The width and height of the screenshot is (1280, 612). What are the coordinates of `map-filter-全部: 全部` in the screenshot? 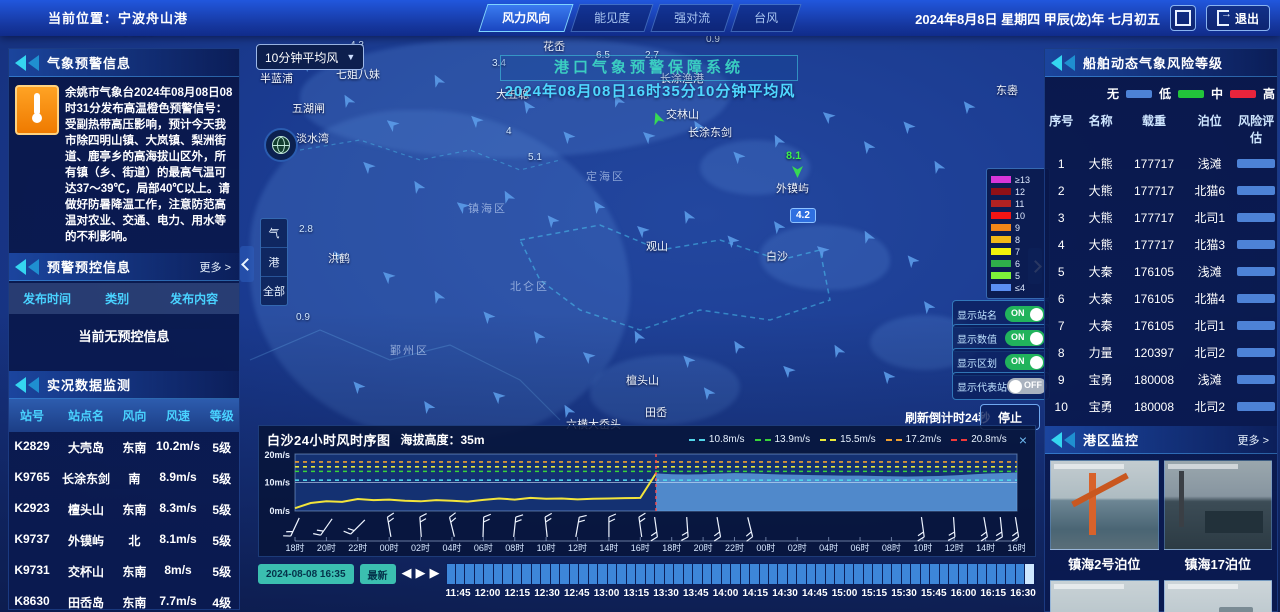 It's located at (274, 292).